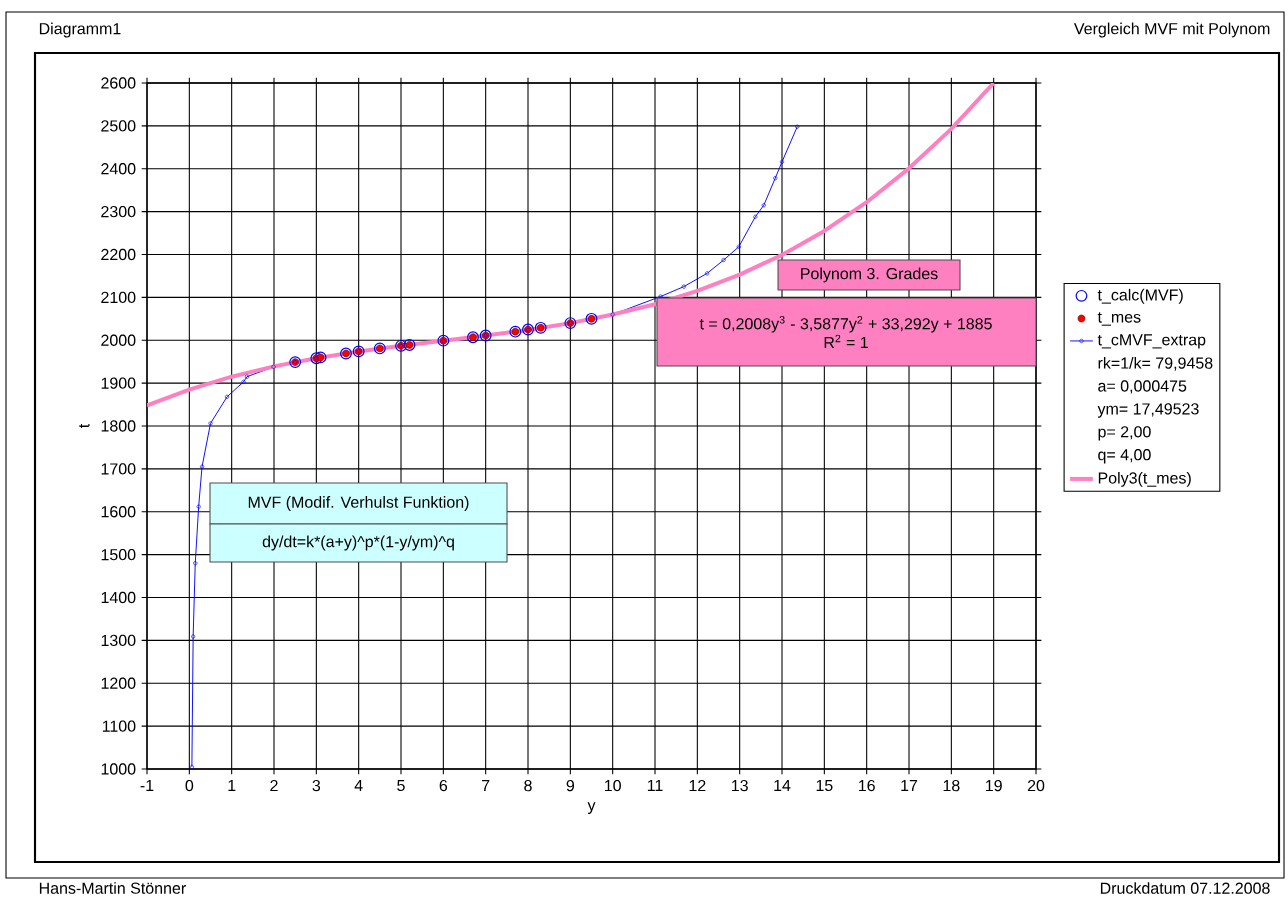 The width and height of the screenshot is (1288, 901). Describe the element at coordinates (951, 785) in the screenshot. I see `x-tick-label: 18` at that location.